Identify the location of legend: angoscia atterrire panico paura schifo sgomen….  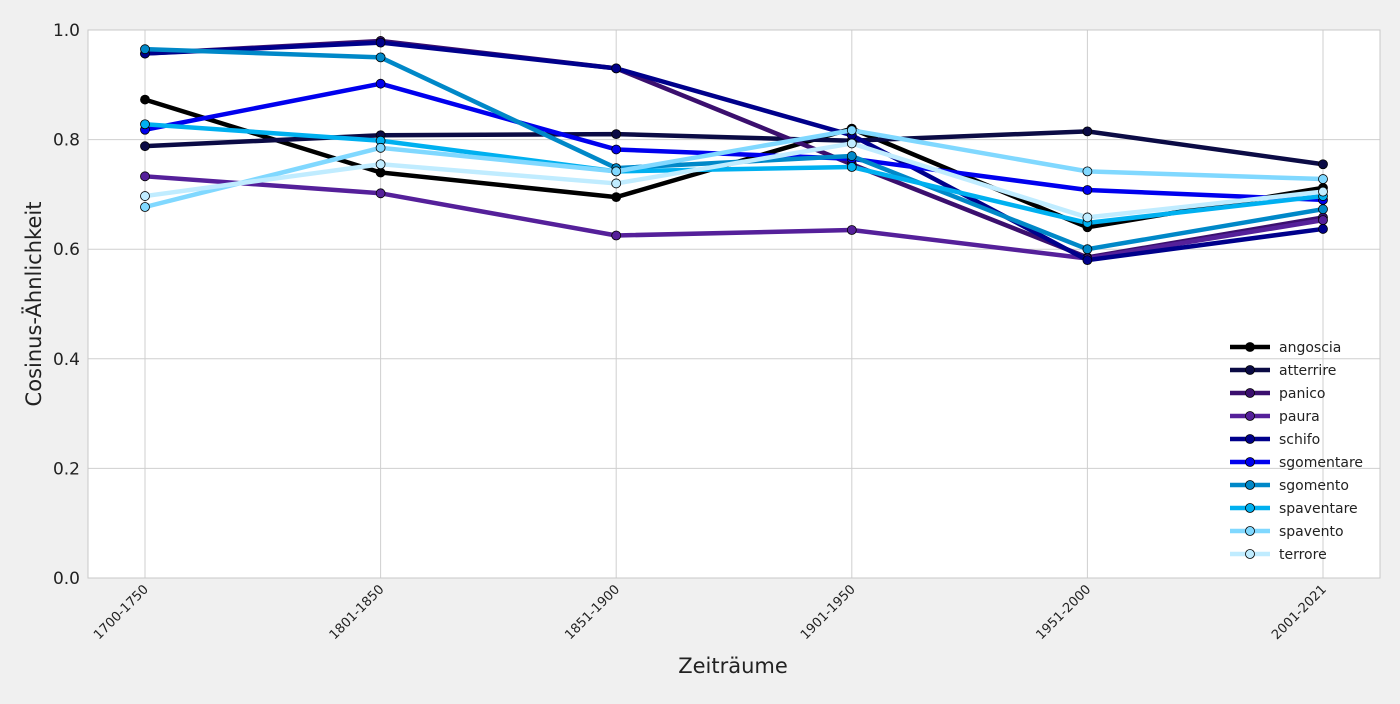
(1296, 451).